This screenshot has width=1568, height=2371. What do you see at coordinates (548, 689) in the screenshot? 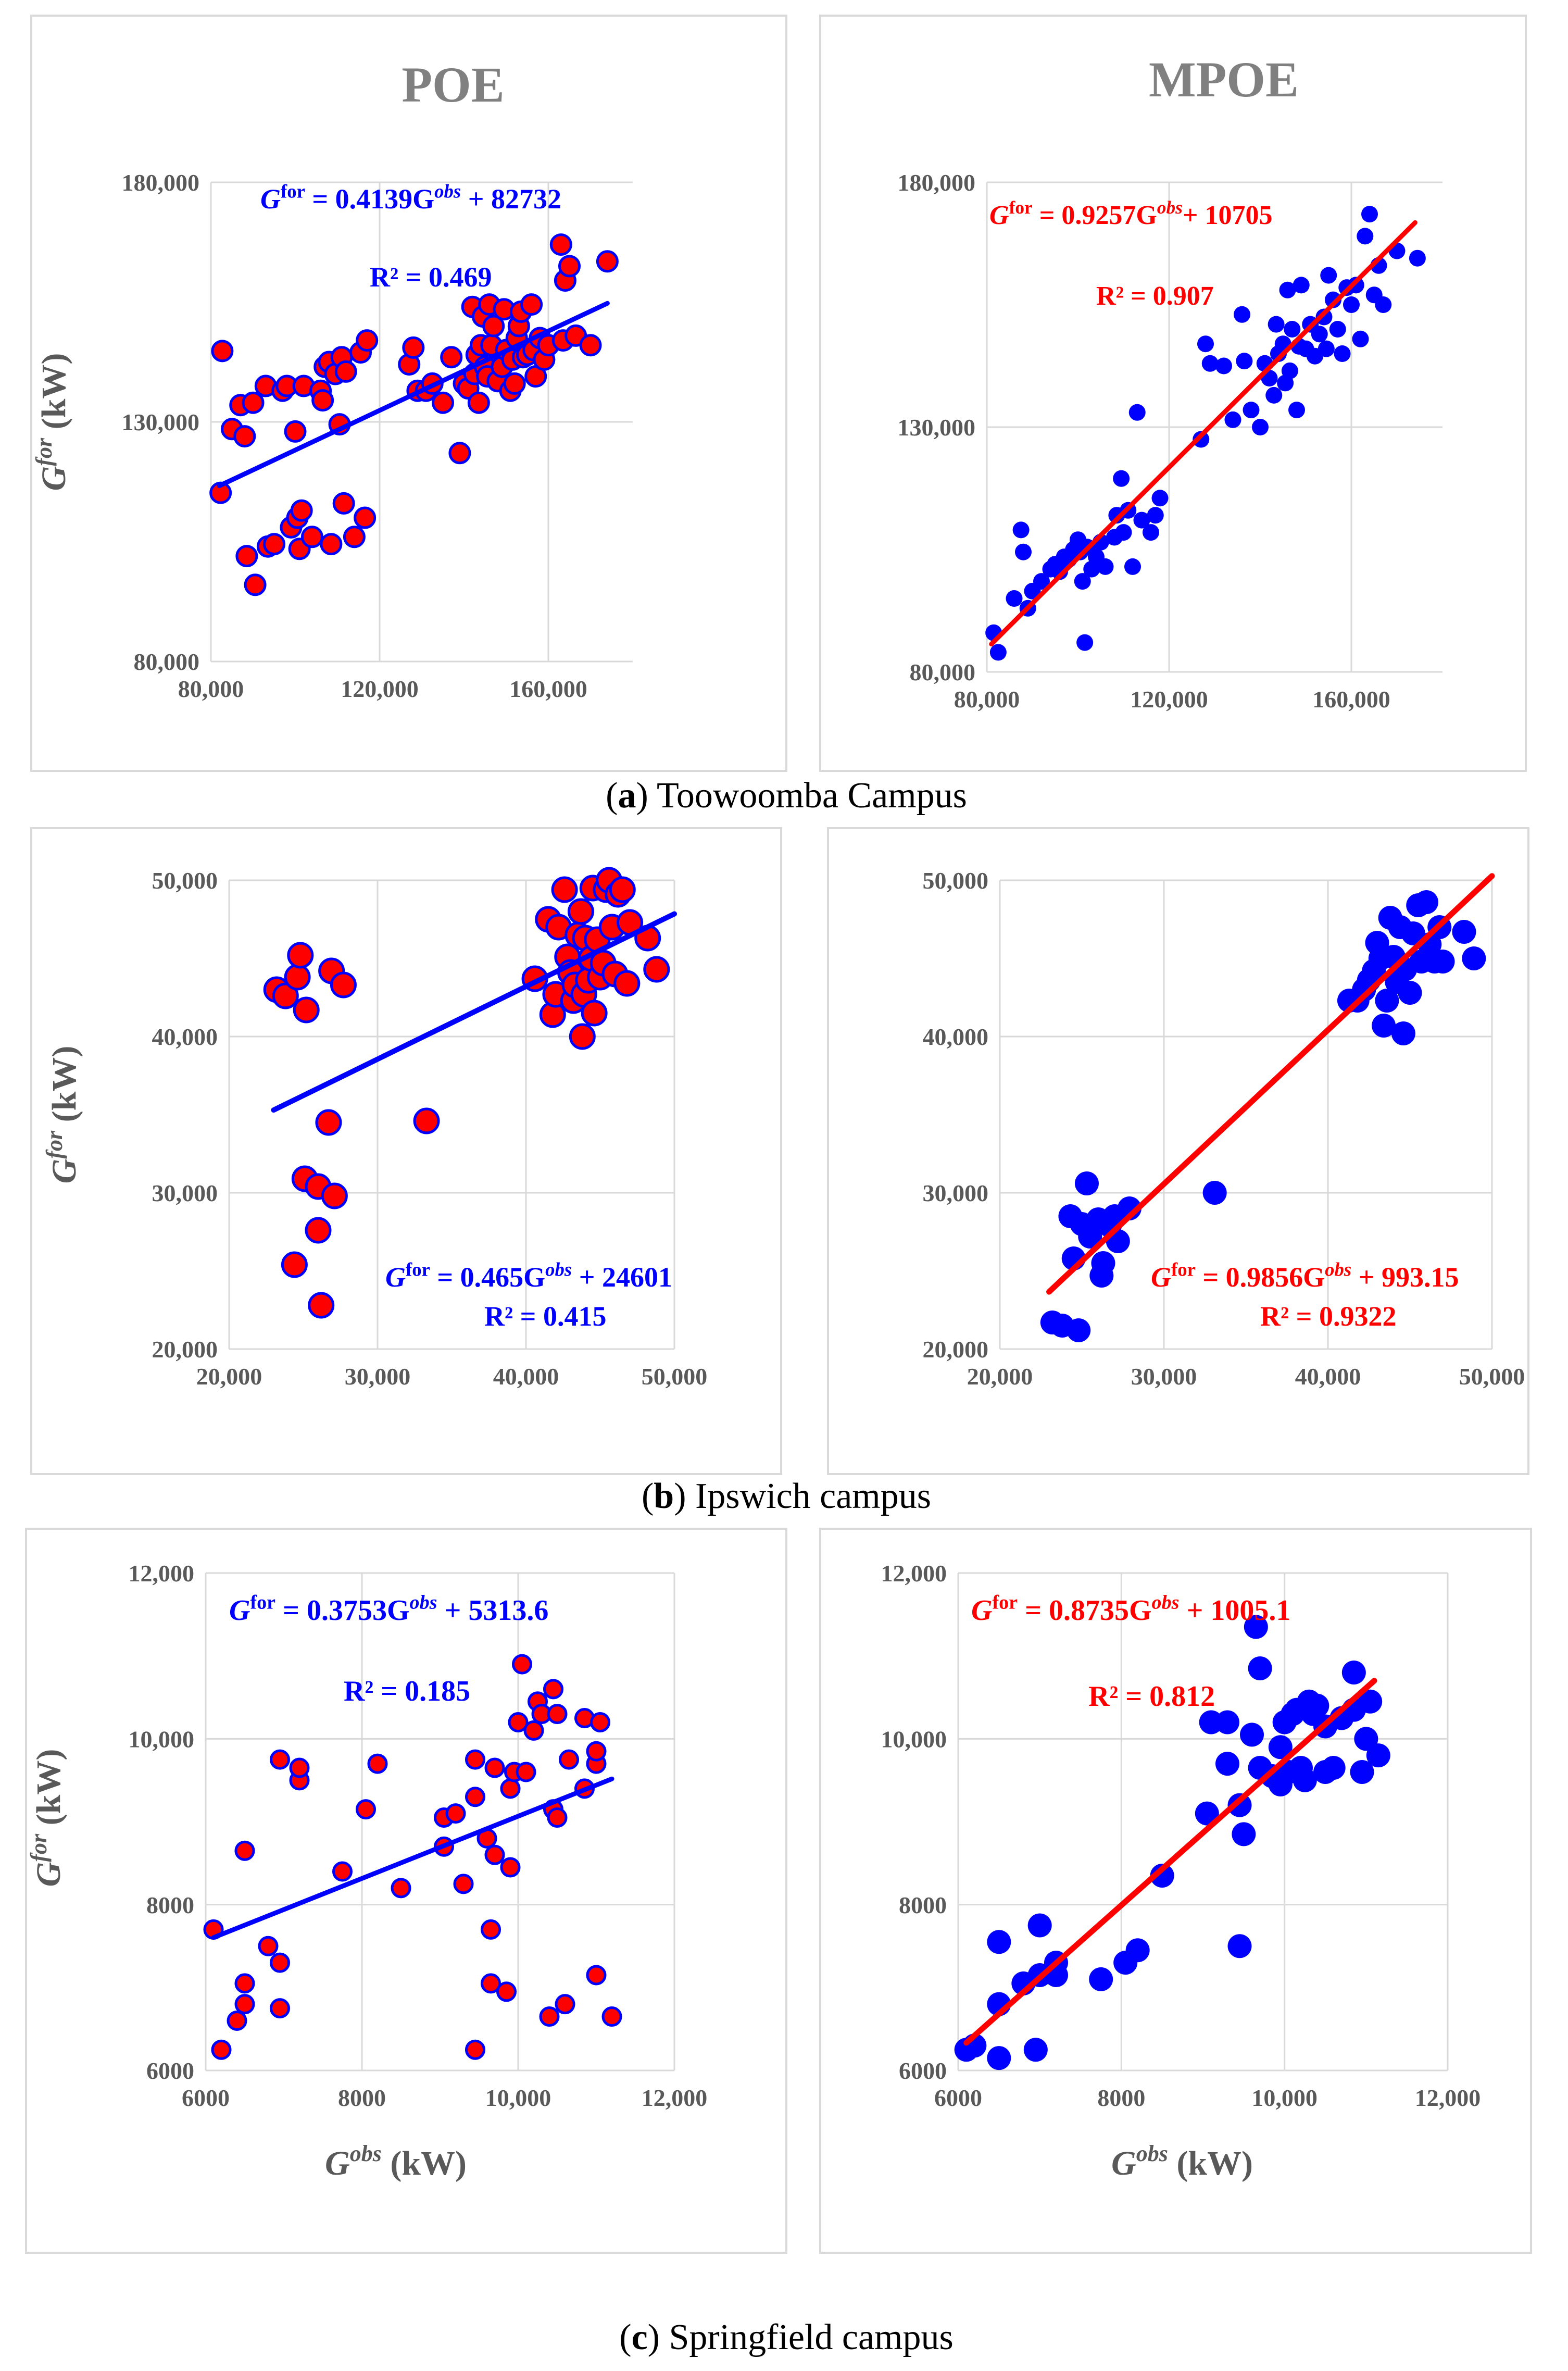
I see `x-tick-label: 160,000` at bounding box center [548, 689].